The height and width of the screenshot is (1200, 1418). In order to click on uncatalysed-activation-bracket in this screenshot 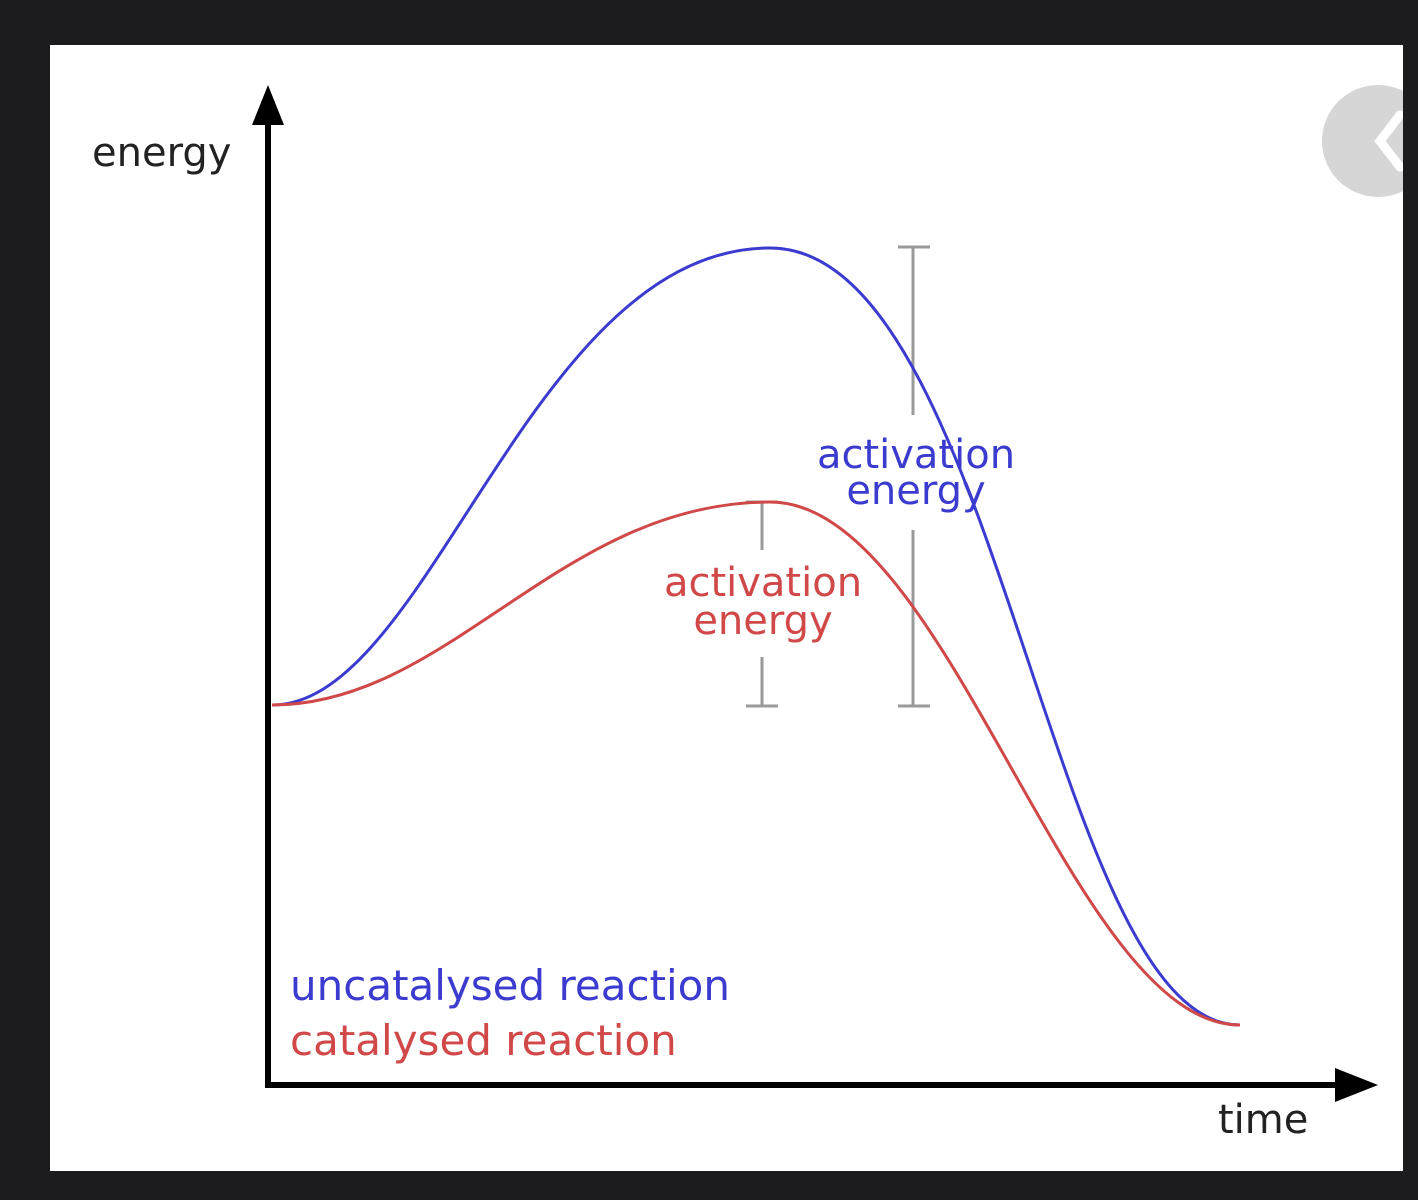, I will do `click(914, 476)`.